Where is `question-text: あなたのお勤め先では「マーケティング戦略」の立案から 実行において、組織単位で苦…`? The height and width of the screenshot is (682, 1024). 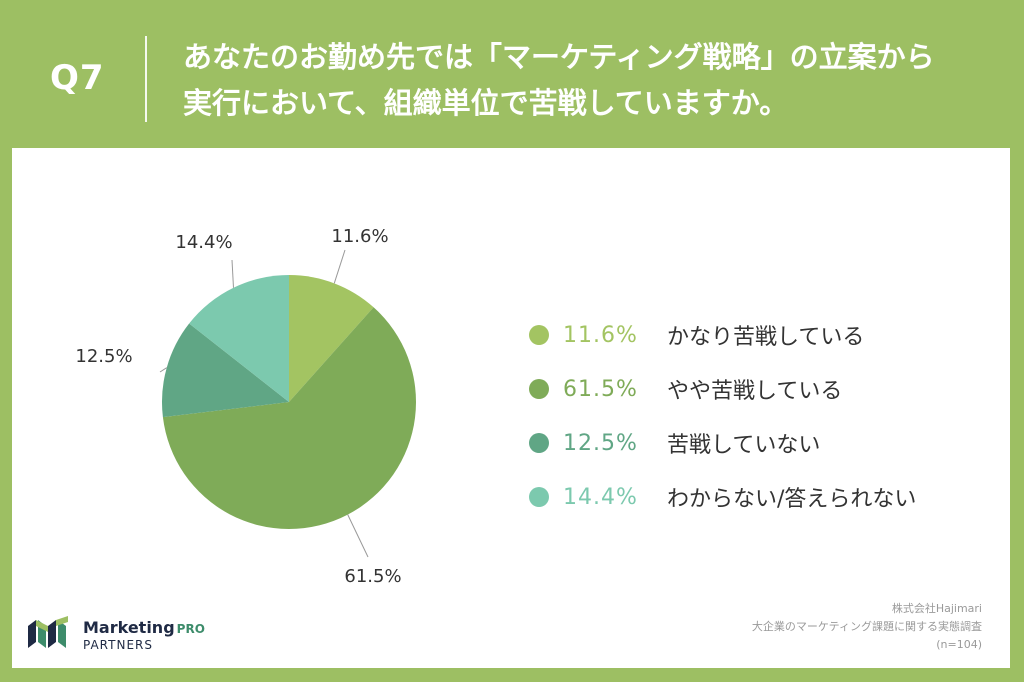 question-text: あなたのお勤め先では「マーケティング戦略」の立案から 実行において、組織単位で苦… is located at coordinates (593, 80).